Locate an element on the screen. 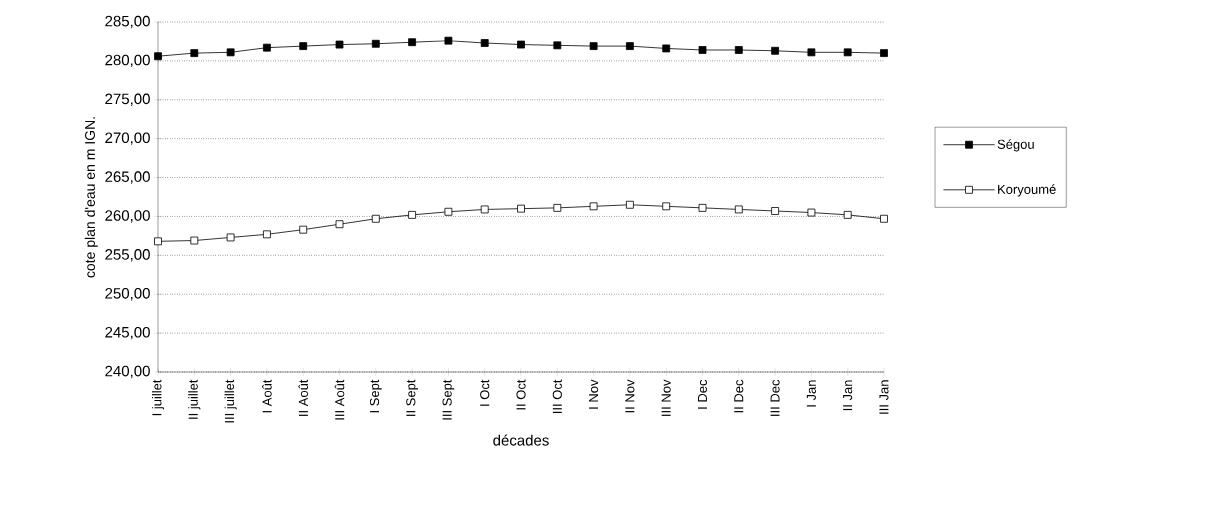 The width and height of the screenshot is (1208, 527). y-tick-label: 255,00 is located at coordinates (127, 255).